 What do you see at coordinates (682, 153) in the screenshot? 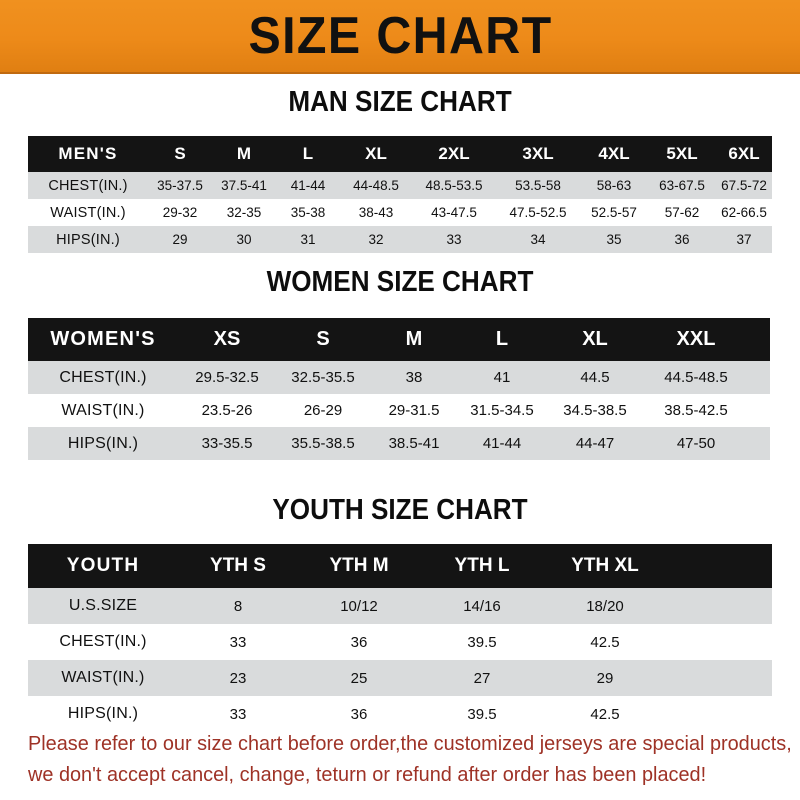
I see `men-size-col: 5XL` at bounding box center [682, 153].